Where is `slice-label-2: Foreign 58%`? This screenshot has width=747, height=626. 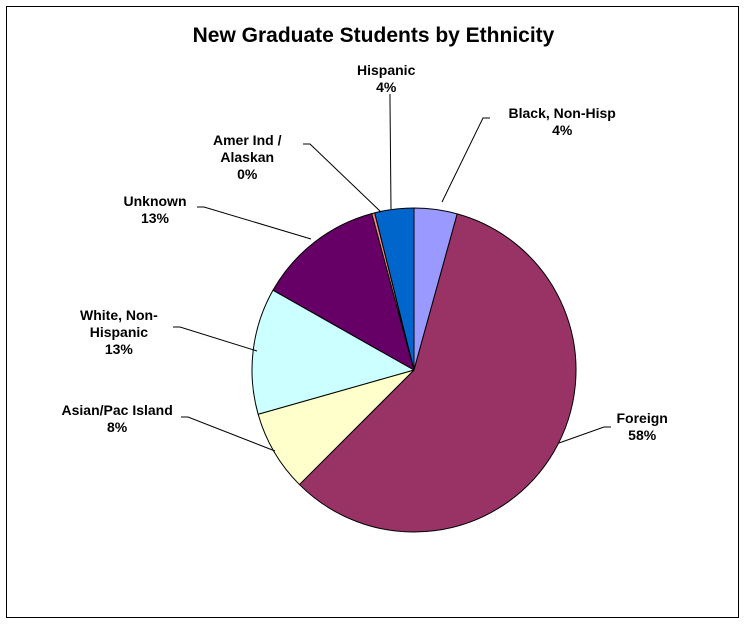 slice-label-2: Foreign 58% is located at coordinates (642, 427).